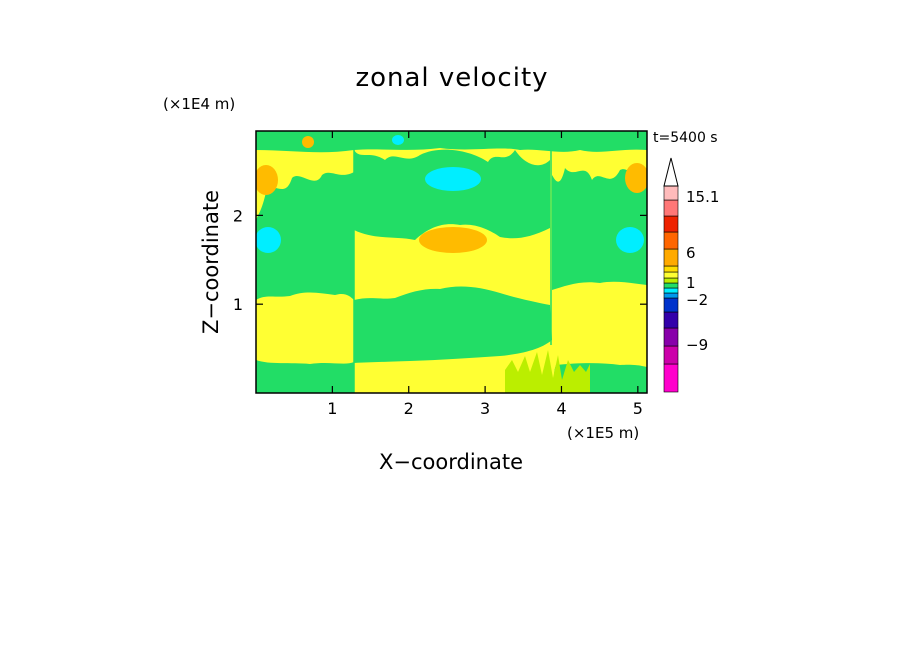 The image size is (904, 654). What do you see at coordinates (603, 433) in the screenshot?
I see `x-unit-label: (×1E5 m)` at bounding box center [603, 433].